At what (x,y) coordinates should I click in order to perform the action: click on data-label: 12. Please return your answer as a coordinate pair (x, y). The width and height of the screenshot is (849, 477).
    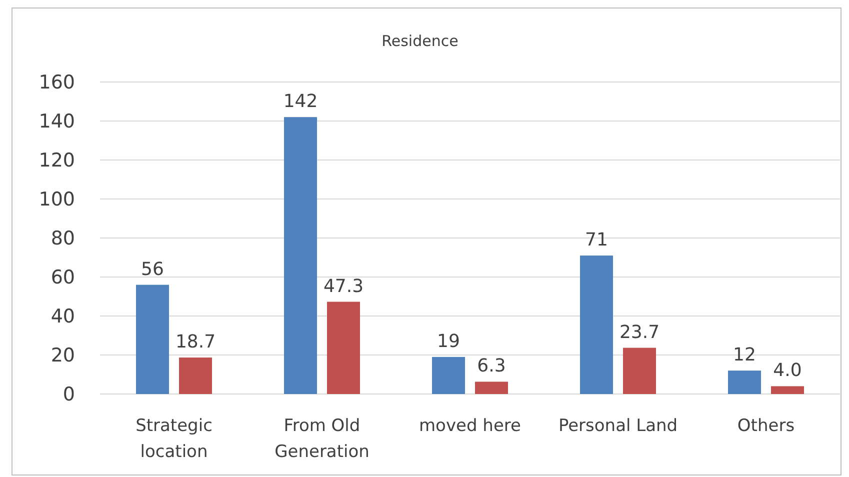
    Looking at the image, I should click on (744, 355).